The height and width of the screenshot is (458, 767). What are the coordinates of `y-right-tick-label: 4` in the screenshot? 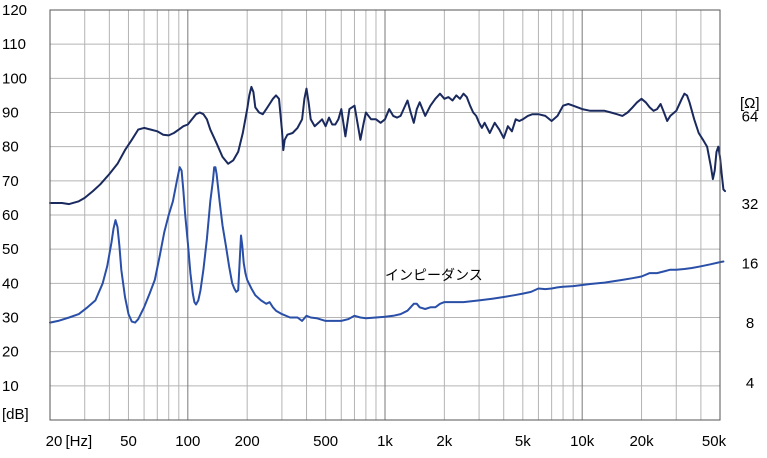 It's located at (750, 383).